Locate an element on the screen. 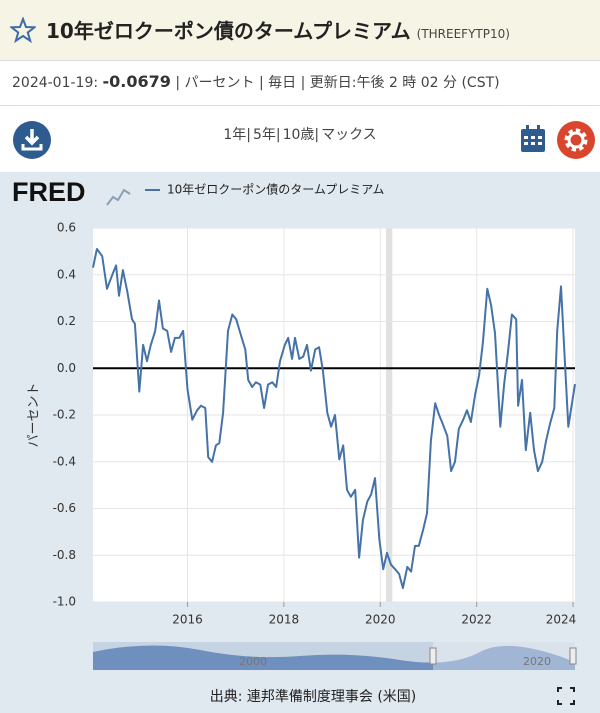 The width and height of the screenshot is (600, 713). y-tick-label: -1.0 is located at coordinates (64, 602).